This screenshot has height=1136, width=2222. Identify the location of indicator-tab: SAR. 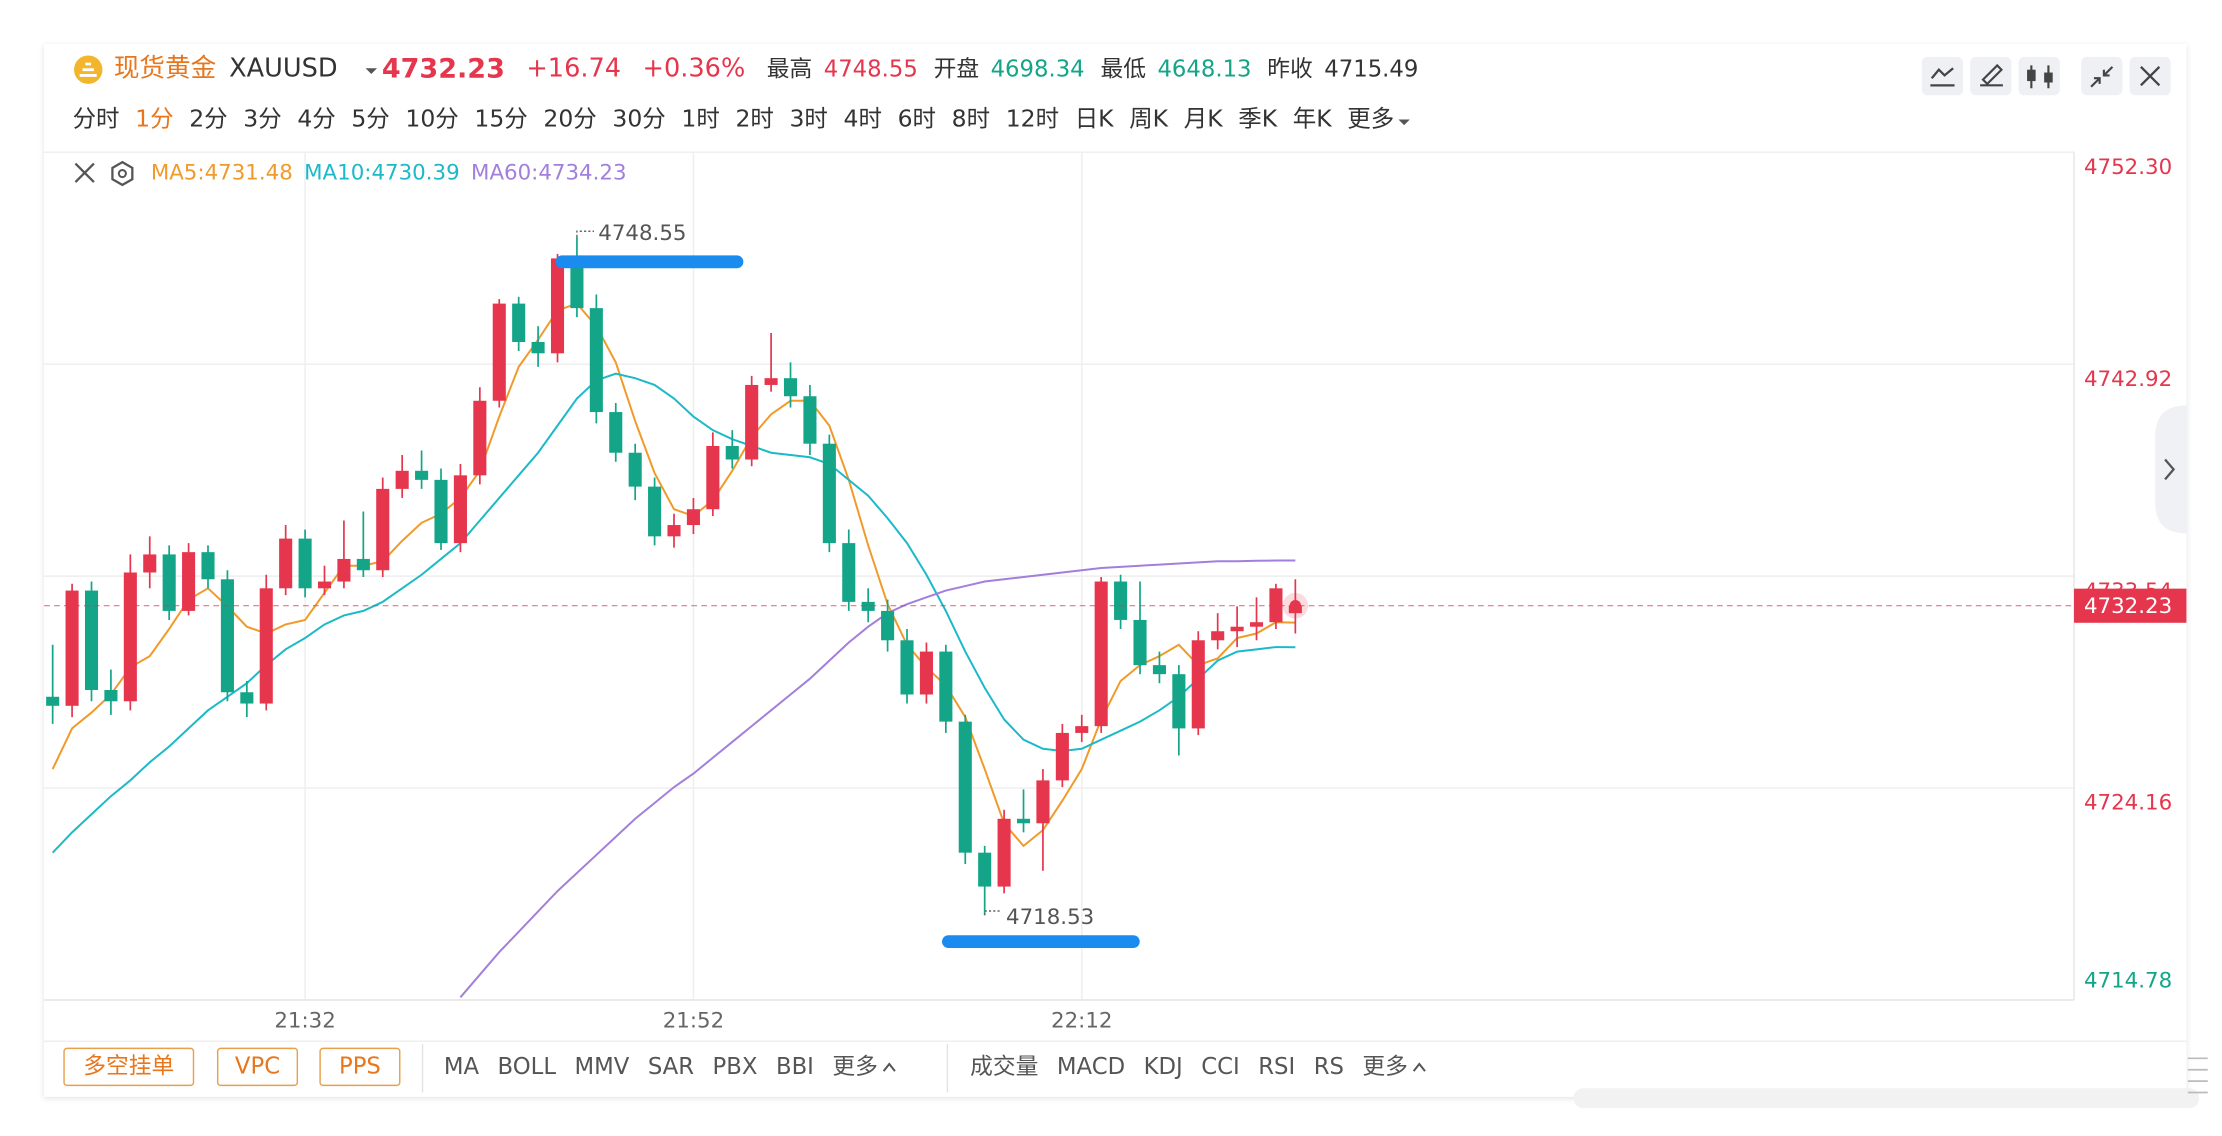
(671, 1066).